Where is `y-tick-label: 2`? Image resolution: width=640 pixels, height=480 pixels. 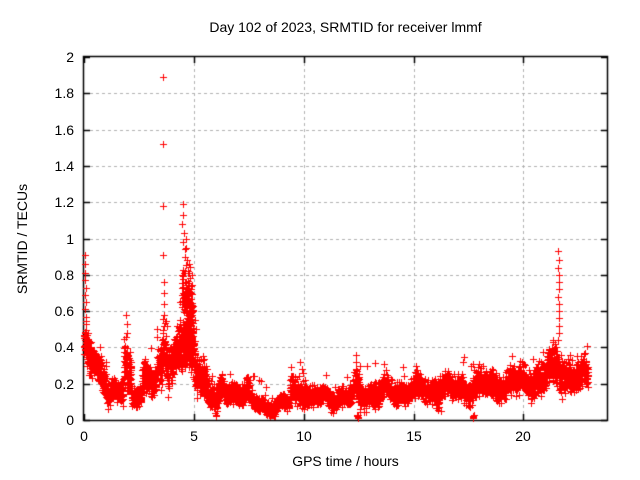
y-tick-label: 2 is located at coordinates (70, 57).